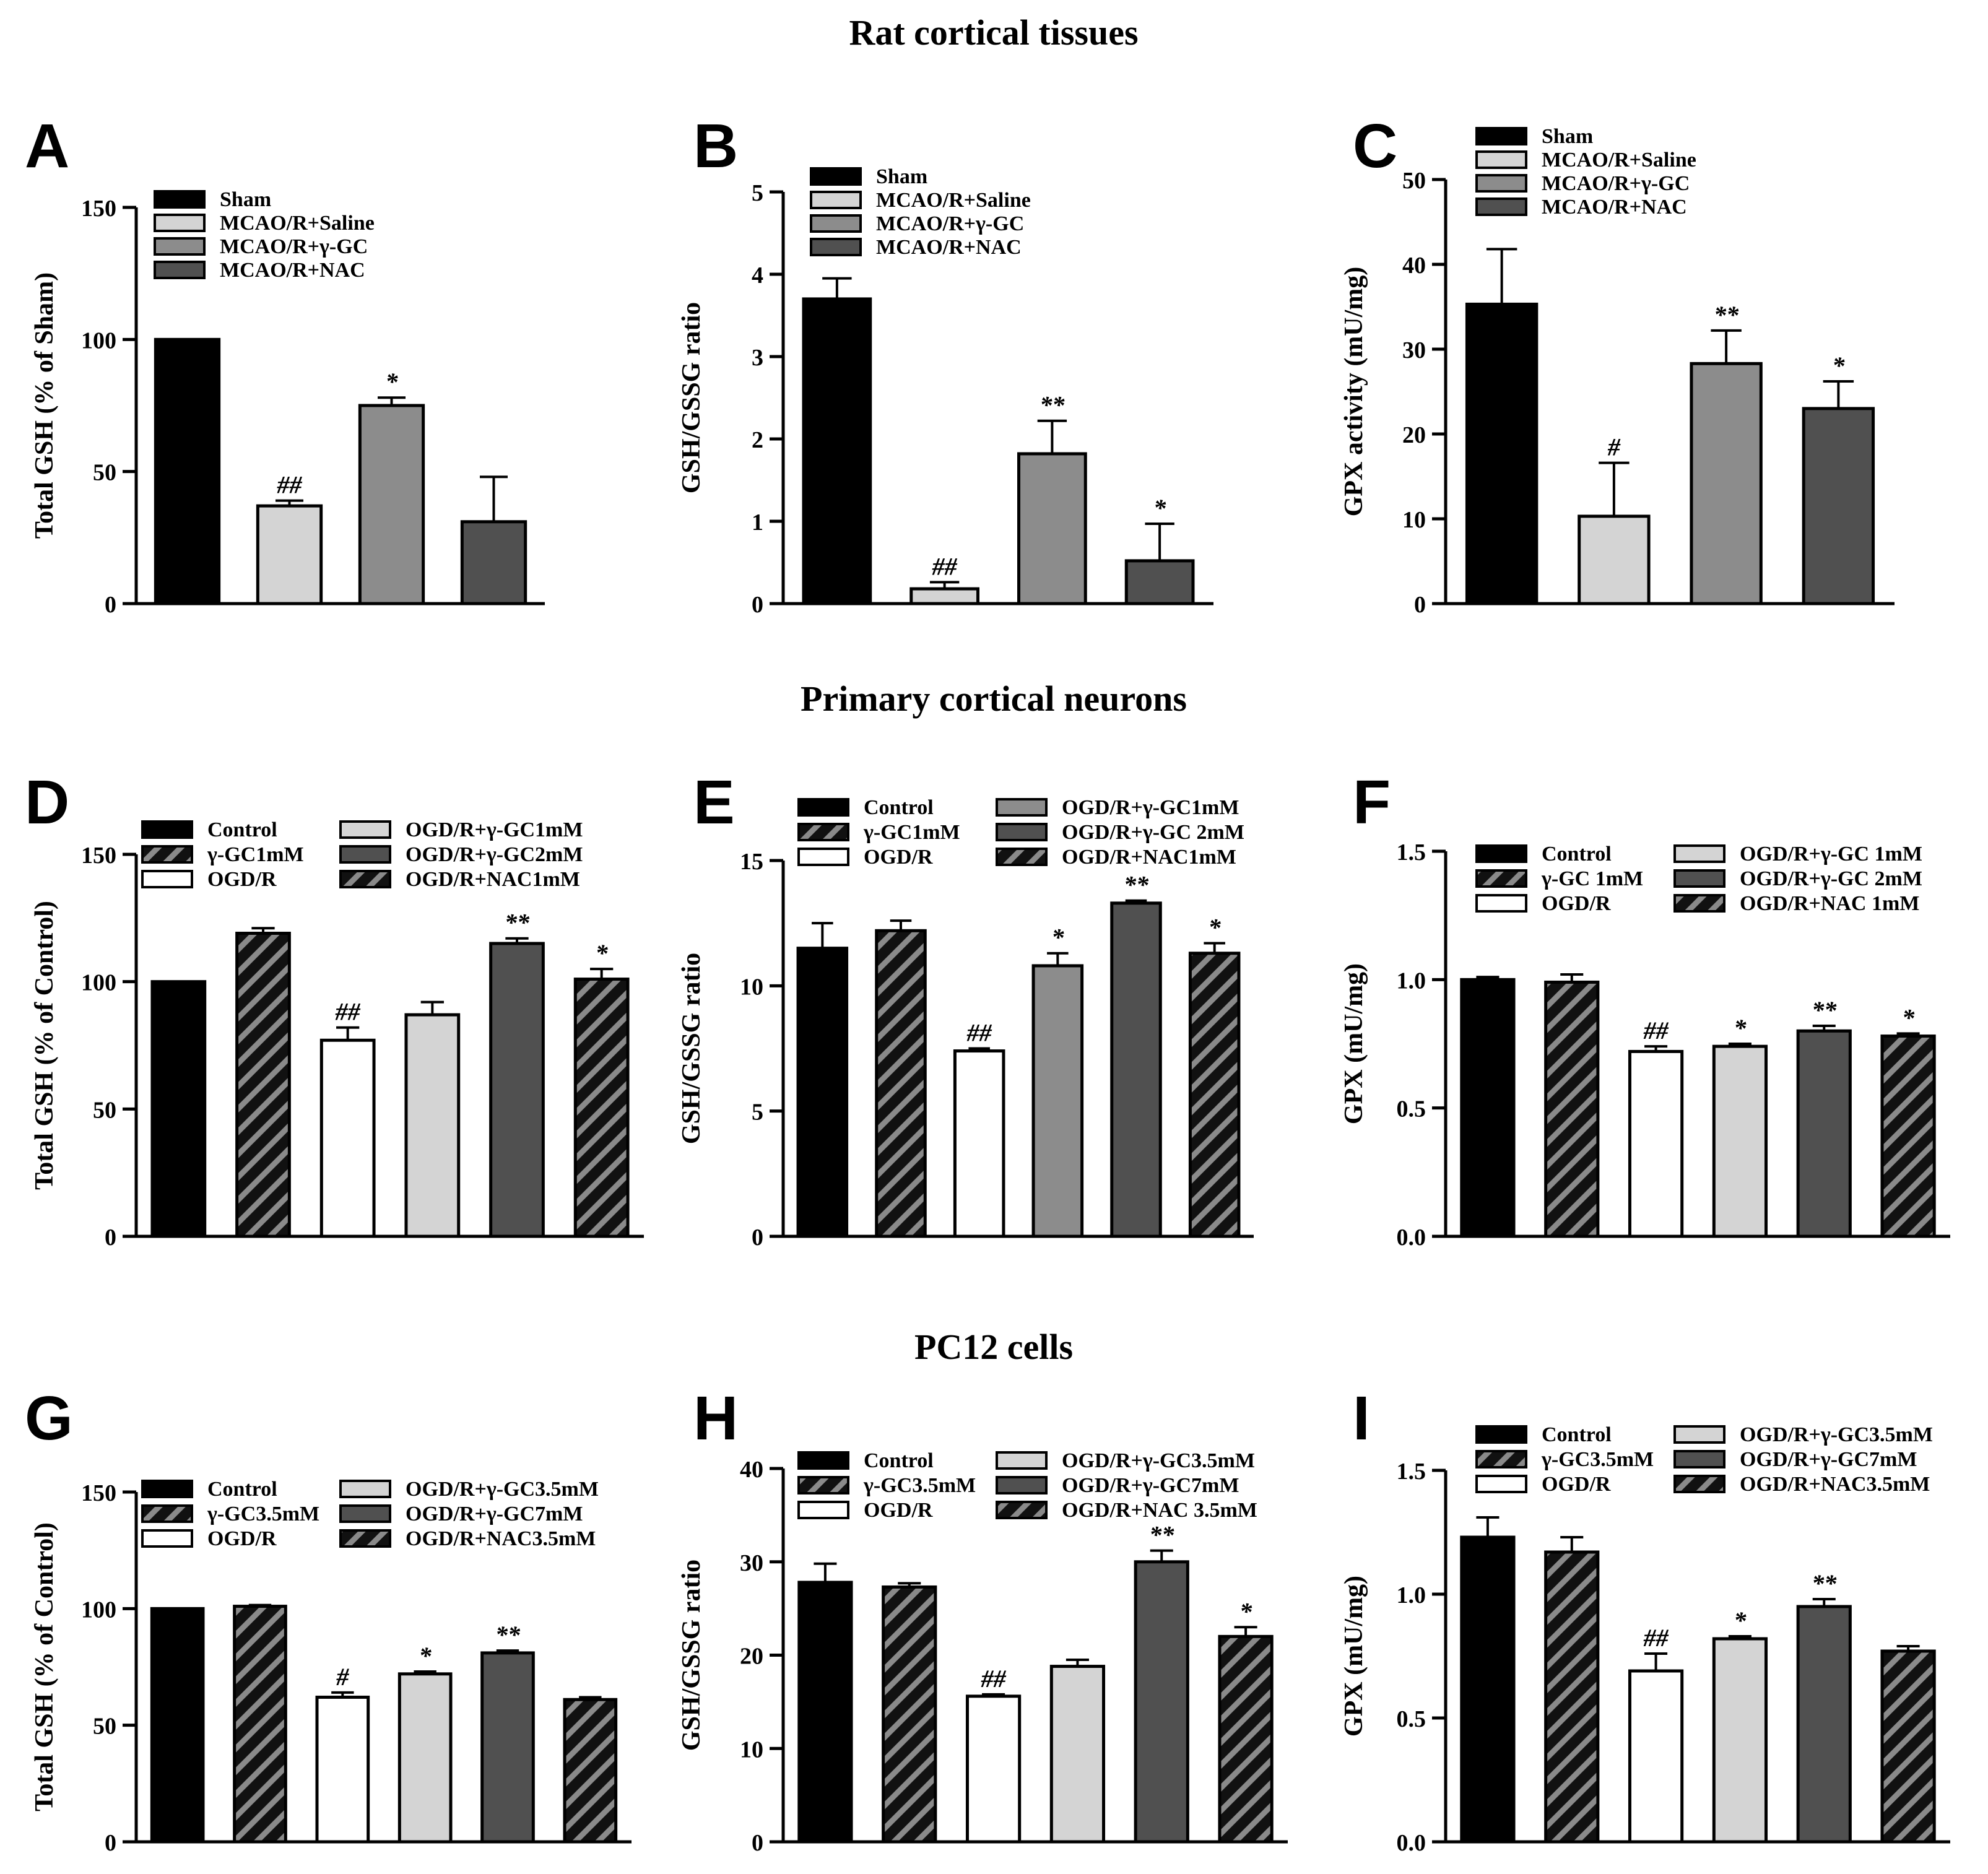  I want to click on y-tick-label: 40, so click(751, 1470).